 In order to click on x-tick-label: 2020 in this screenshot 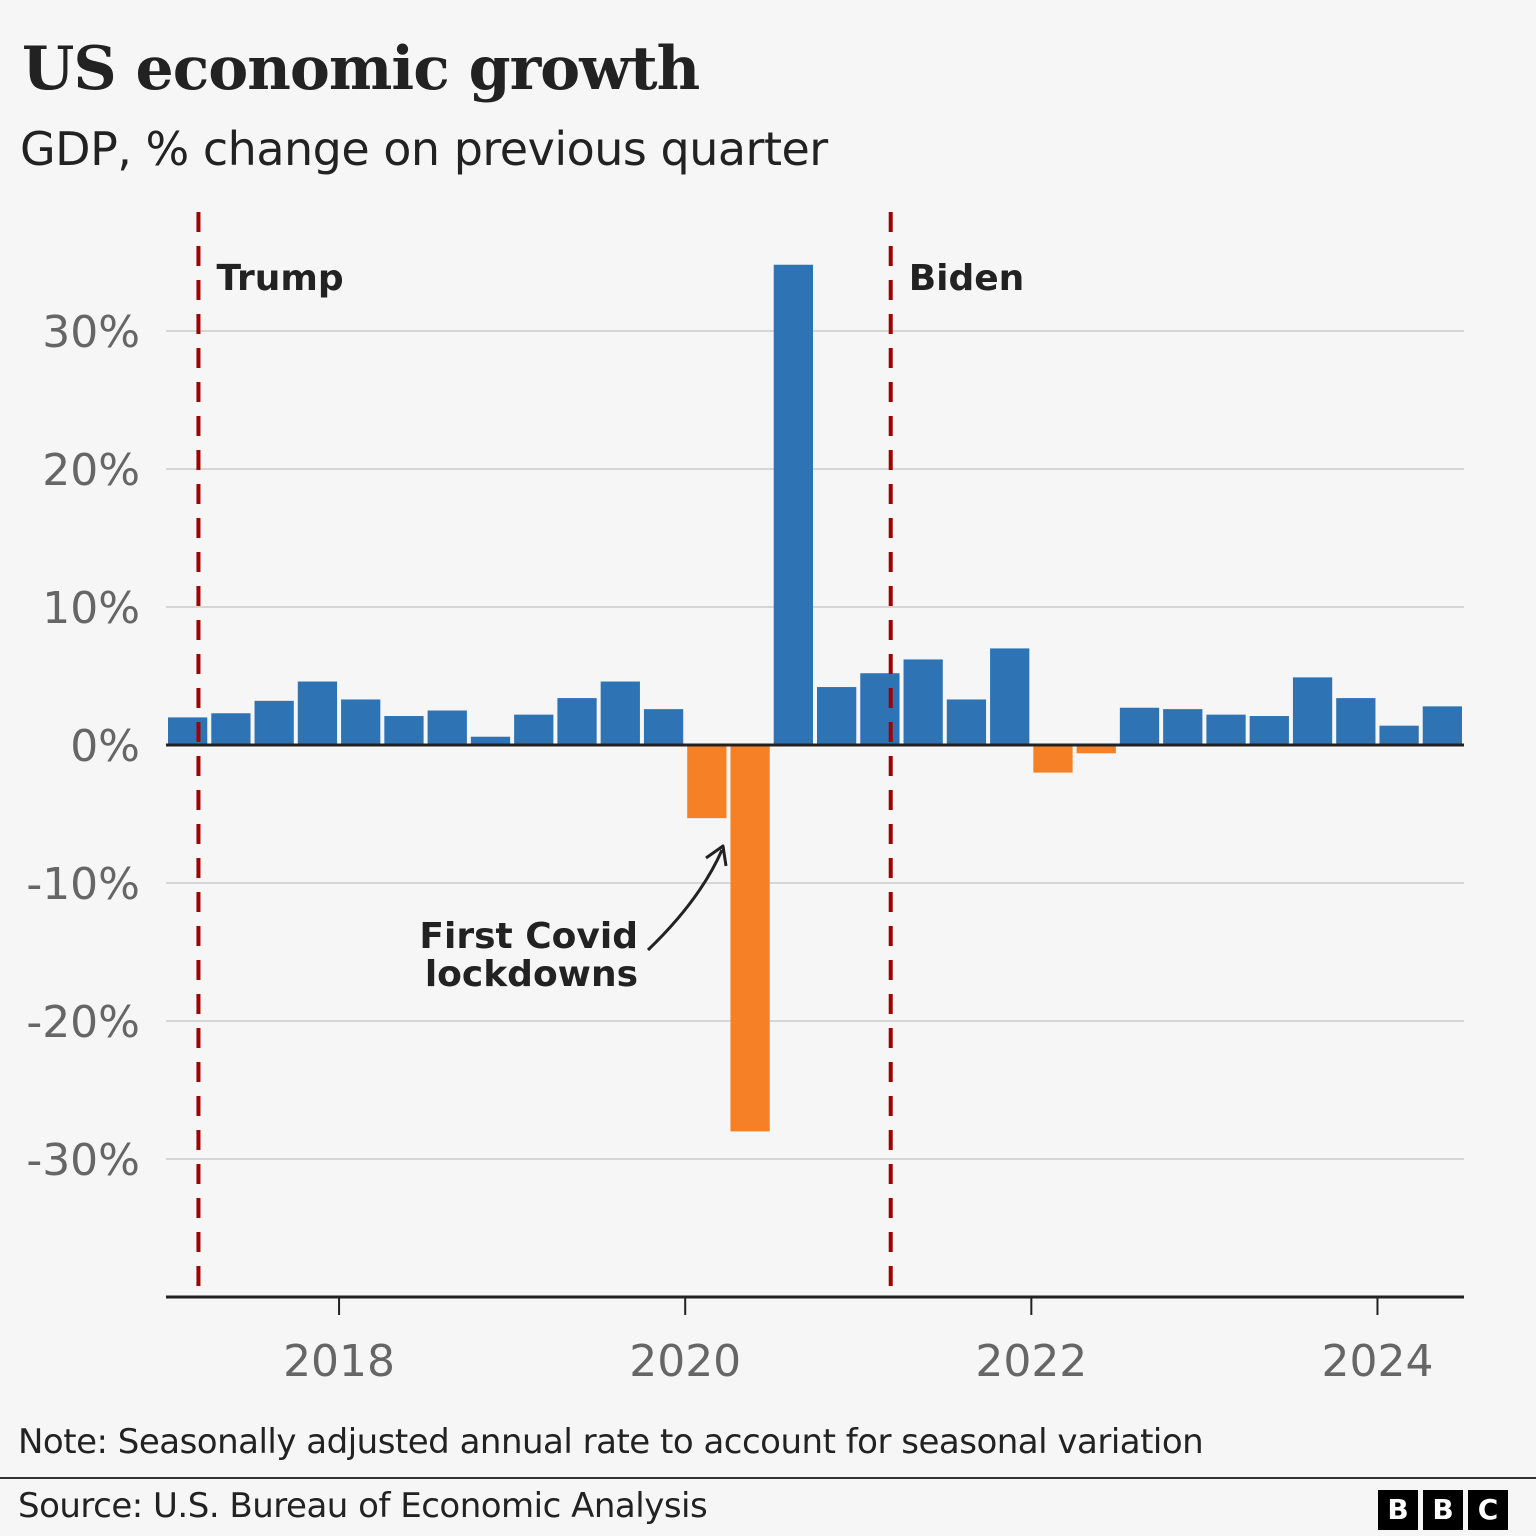, I will do `click(685, 1361)`.